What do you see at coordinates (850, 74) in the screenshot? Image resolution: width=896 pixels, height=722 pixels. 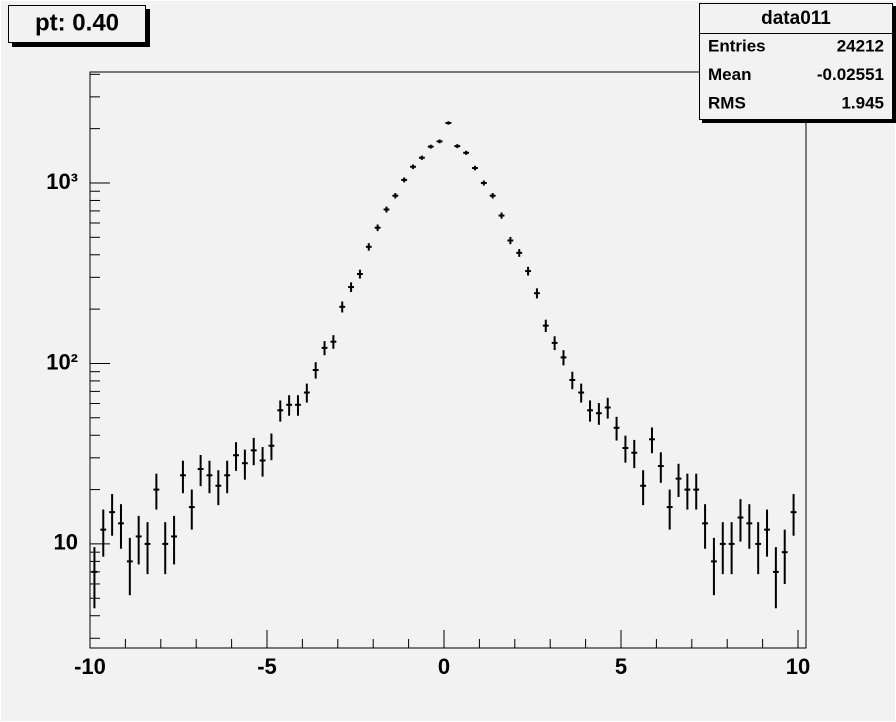 I see `stats-value: -0.02551` at bounding box center [850, 74].